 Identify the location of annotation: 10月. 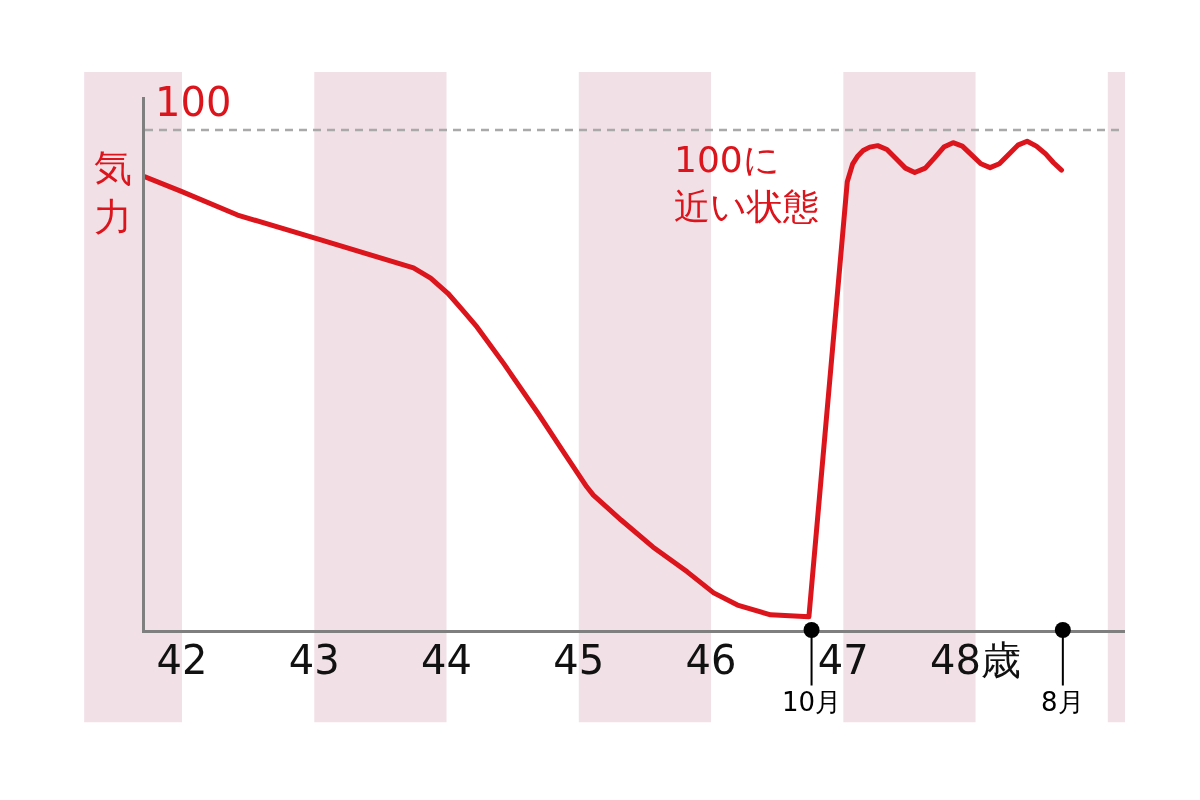
(812, 702).